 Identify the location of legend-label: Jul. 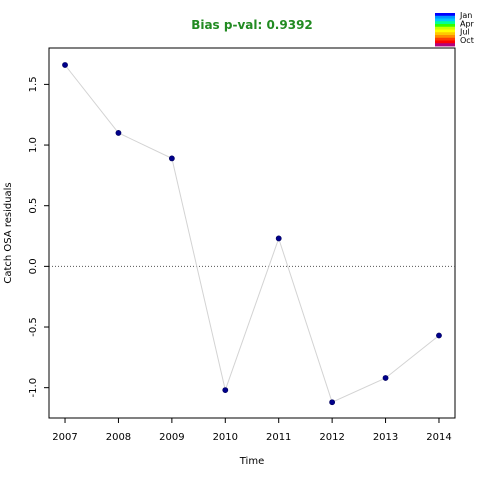
(464, 32).